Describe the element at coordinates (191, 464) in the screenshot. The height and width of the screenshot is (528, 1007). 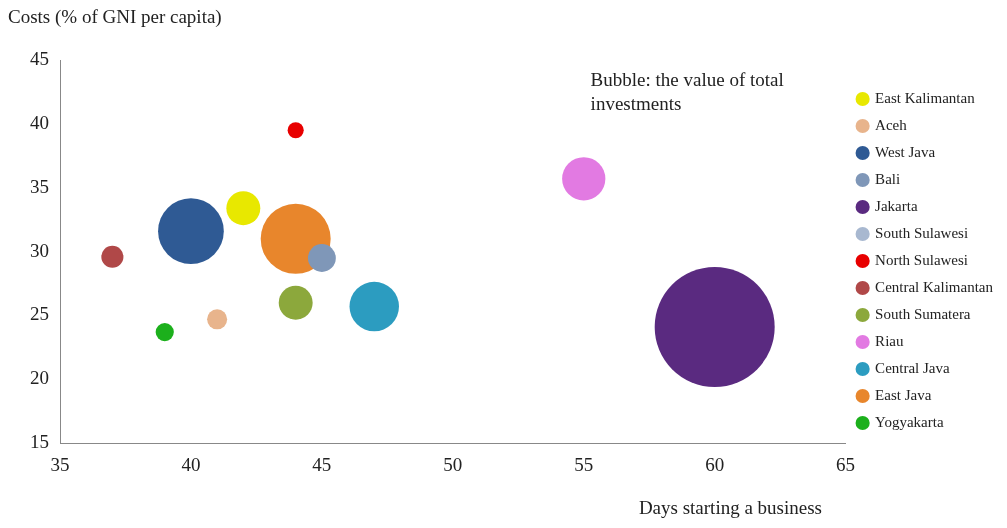
I see `x-tick-label: 40` at that location.